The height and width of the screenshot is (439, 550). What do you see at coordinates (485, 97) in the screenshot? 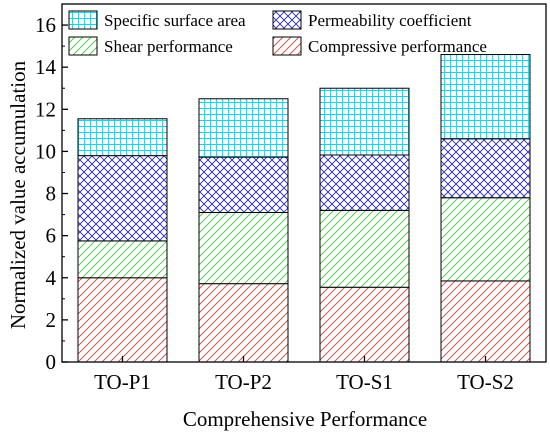
I see `bar-to-s2-specific-surface-area` at bounding box center [485, 97].